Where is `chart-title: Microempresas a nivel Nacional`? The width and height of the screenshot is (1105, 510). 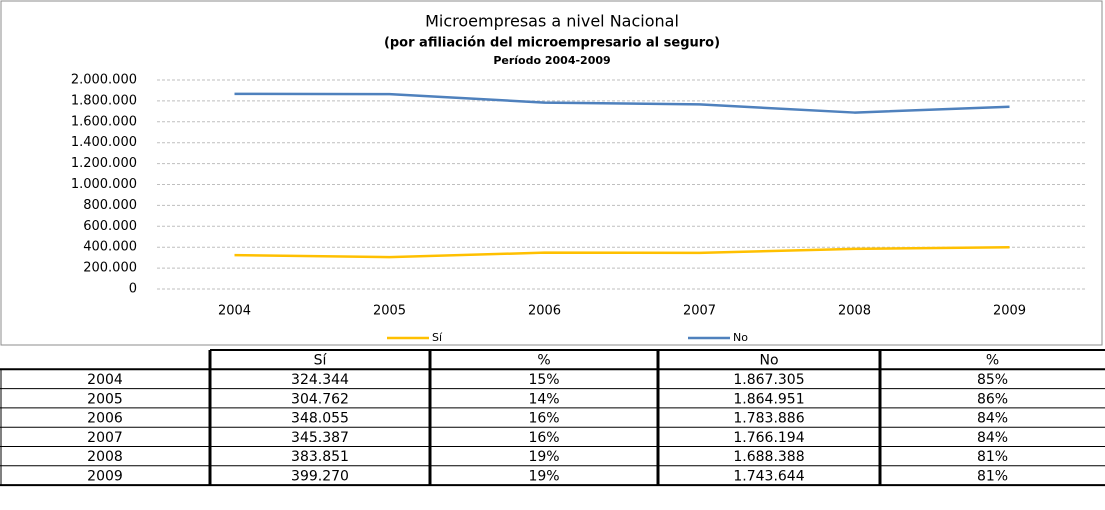
chart-title: Microempresas a nivel Nacional is located at coordinates (552, 21).